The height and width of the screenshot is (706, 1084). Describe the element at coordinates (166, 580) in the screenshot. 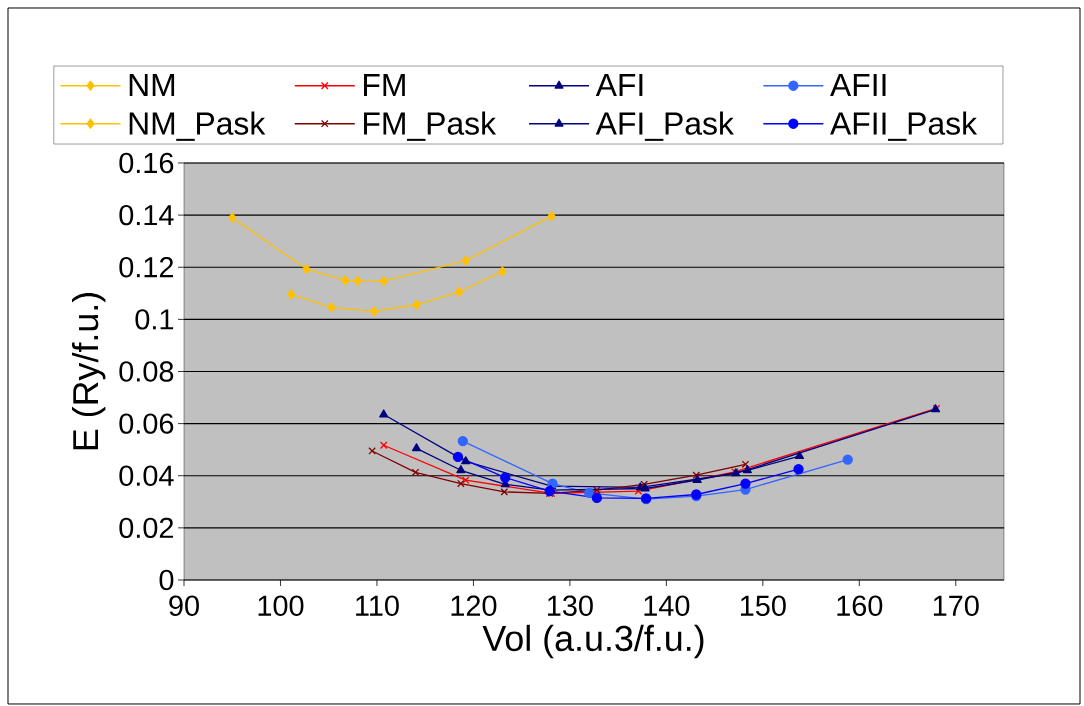

I see `y-tick-label: 0` at that location.